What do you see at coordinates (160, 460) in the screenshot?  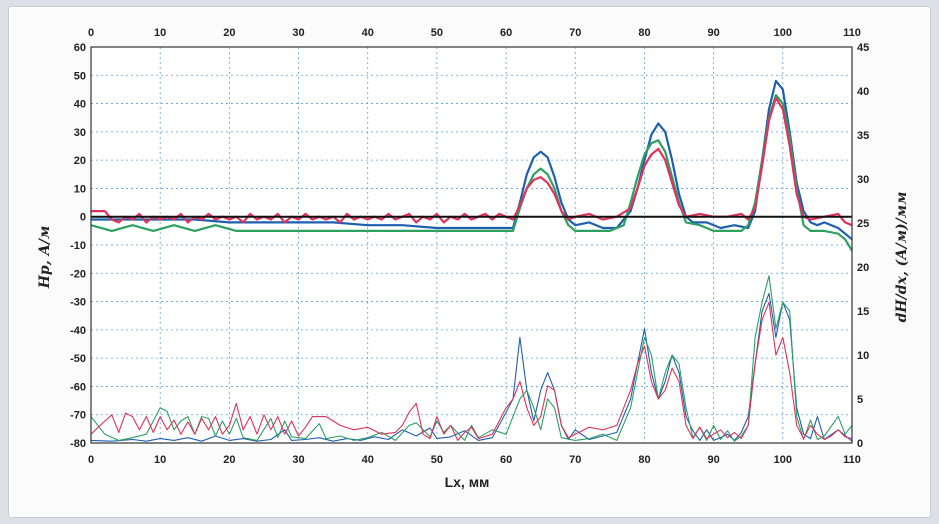 I see `x-bottom-tick-label: 10` at bounding box center [160, 460].